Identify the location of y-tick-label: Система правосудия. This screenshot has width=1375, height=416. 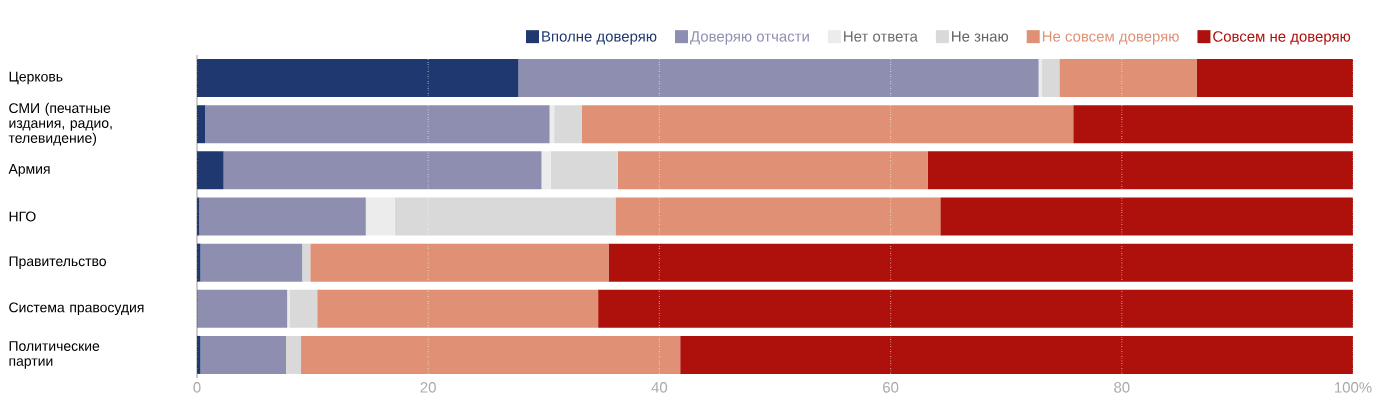
(76, 309).